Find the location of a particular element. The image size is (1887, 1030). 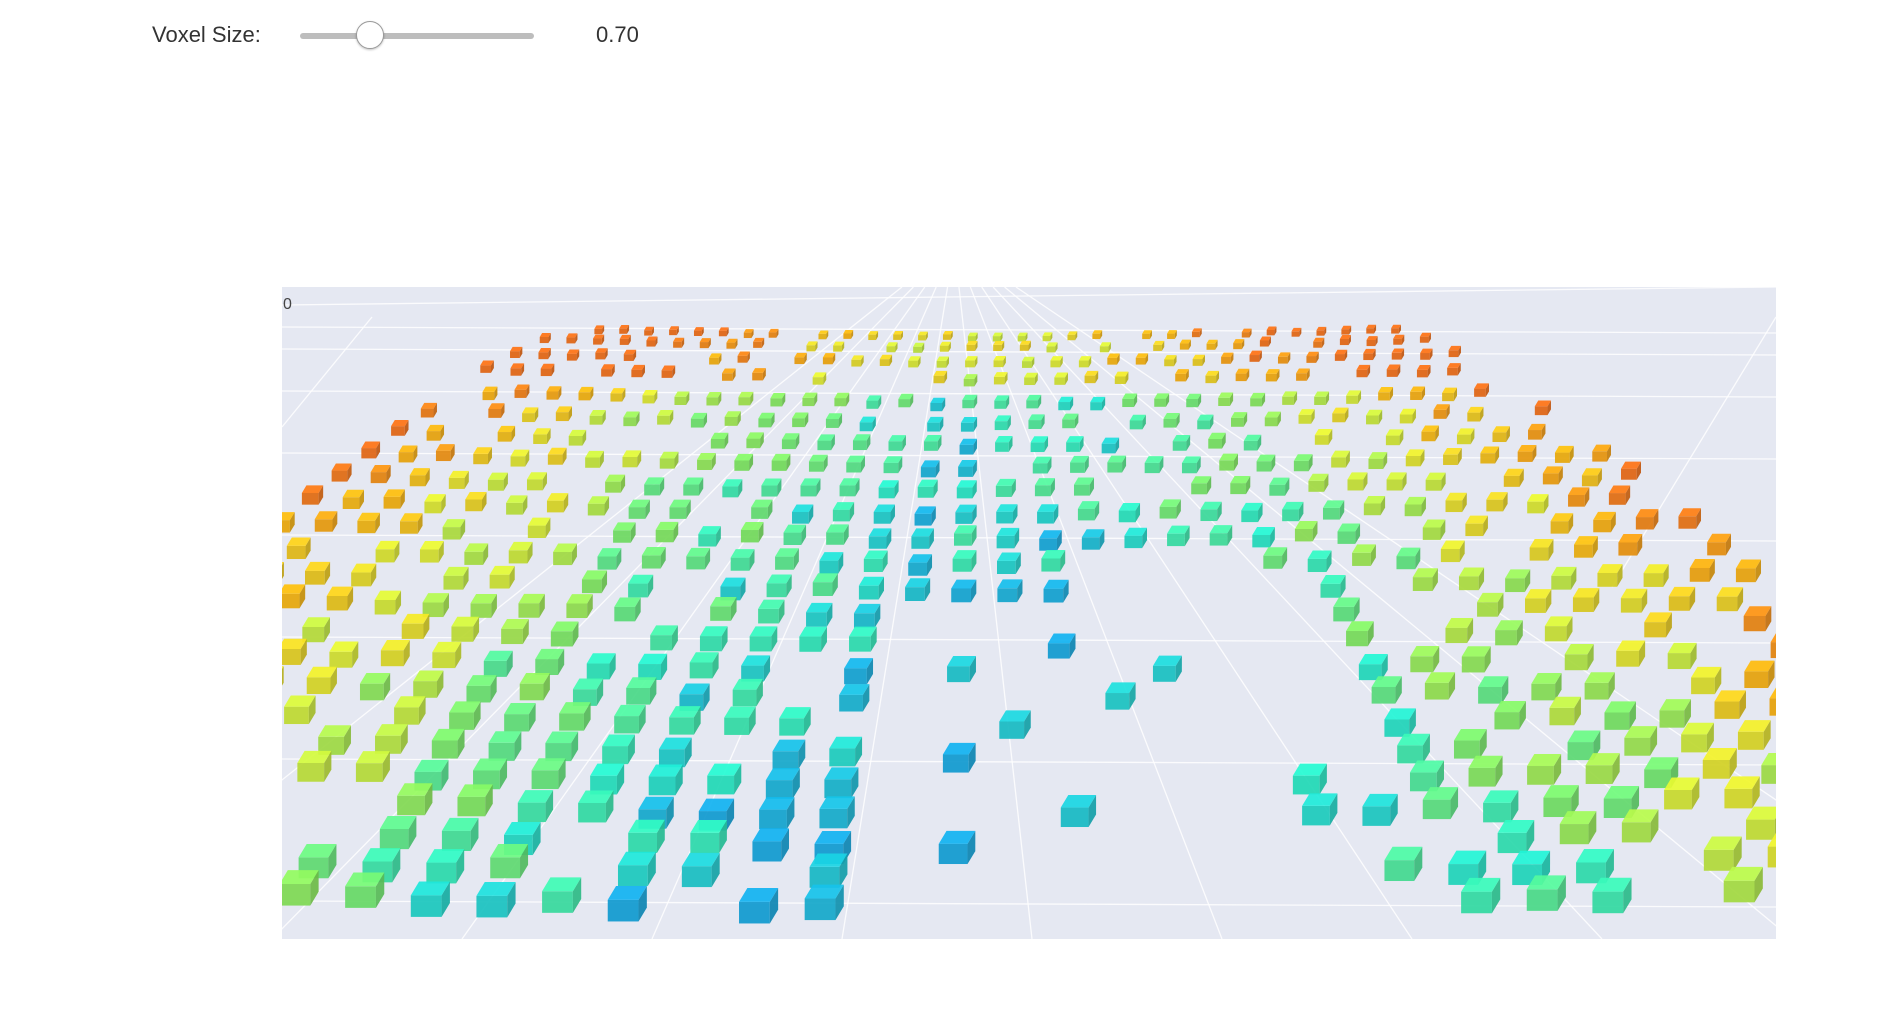

voxel-size-control: Voxel Size: 0.70 is located at coordinates (943, 36).